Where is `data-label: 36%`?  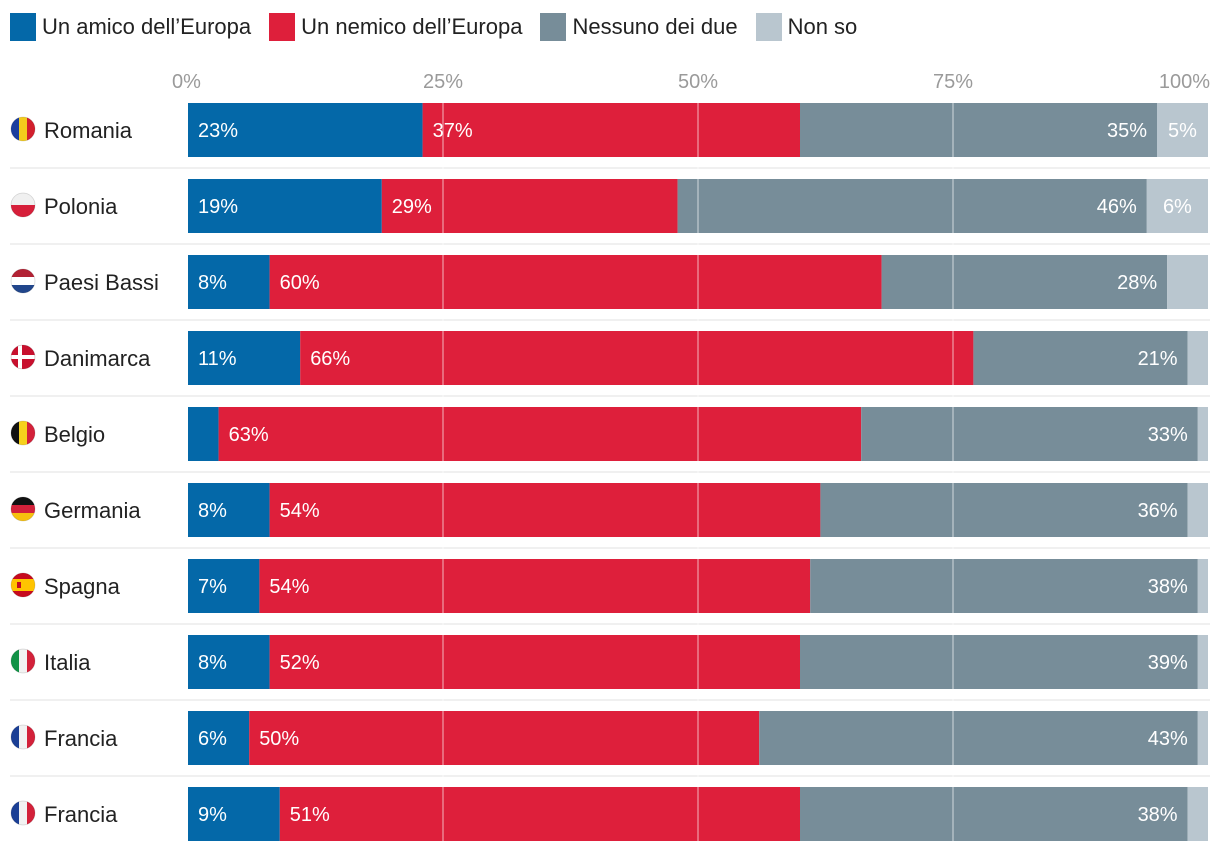
data-label: 36% is located at coordinates (1158, 511).